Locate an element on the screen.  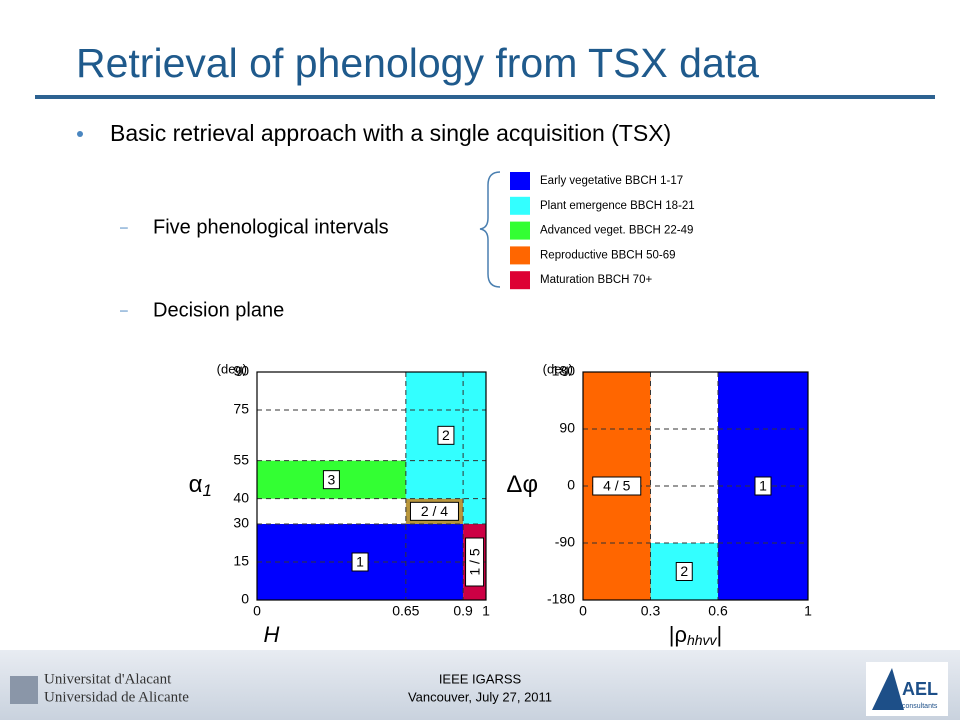
label-text: 3 is located at coordinates (332, 479).